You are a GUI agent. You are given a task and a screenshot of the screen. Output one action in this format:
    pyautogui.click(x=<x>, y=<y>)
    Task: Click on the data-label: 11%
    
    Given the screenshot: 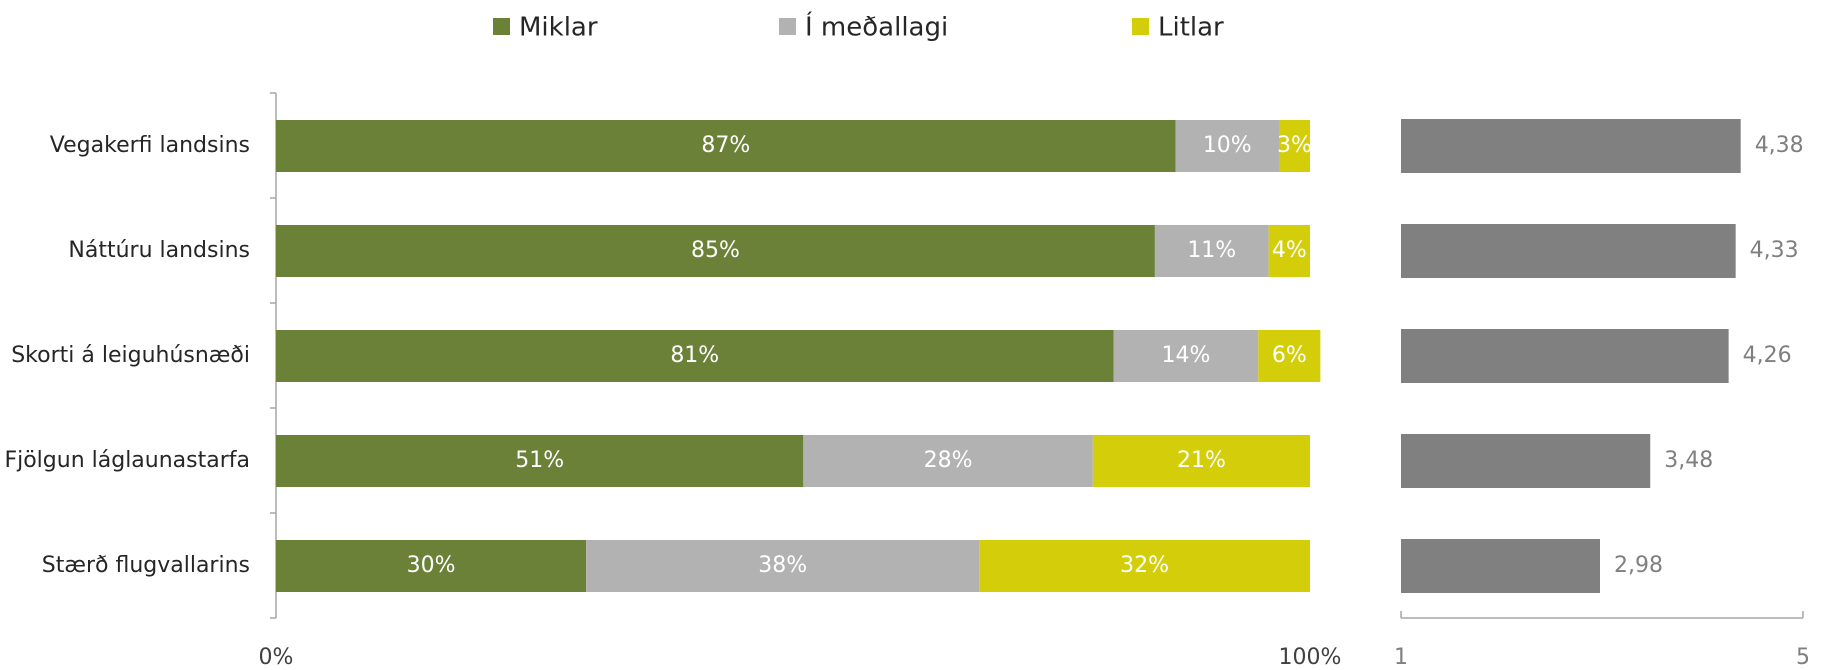 What is the action you would take?
    pyautogui.click(x=1211, y=250)
    